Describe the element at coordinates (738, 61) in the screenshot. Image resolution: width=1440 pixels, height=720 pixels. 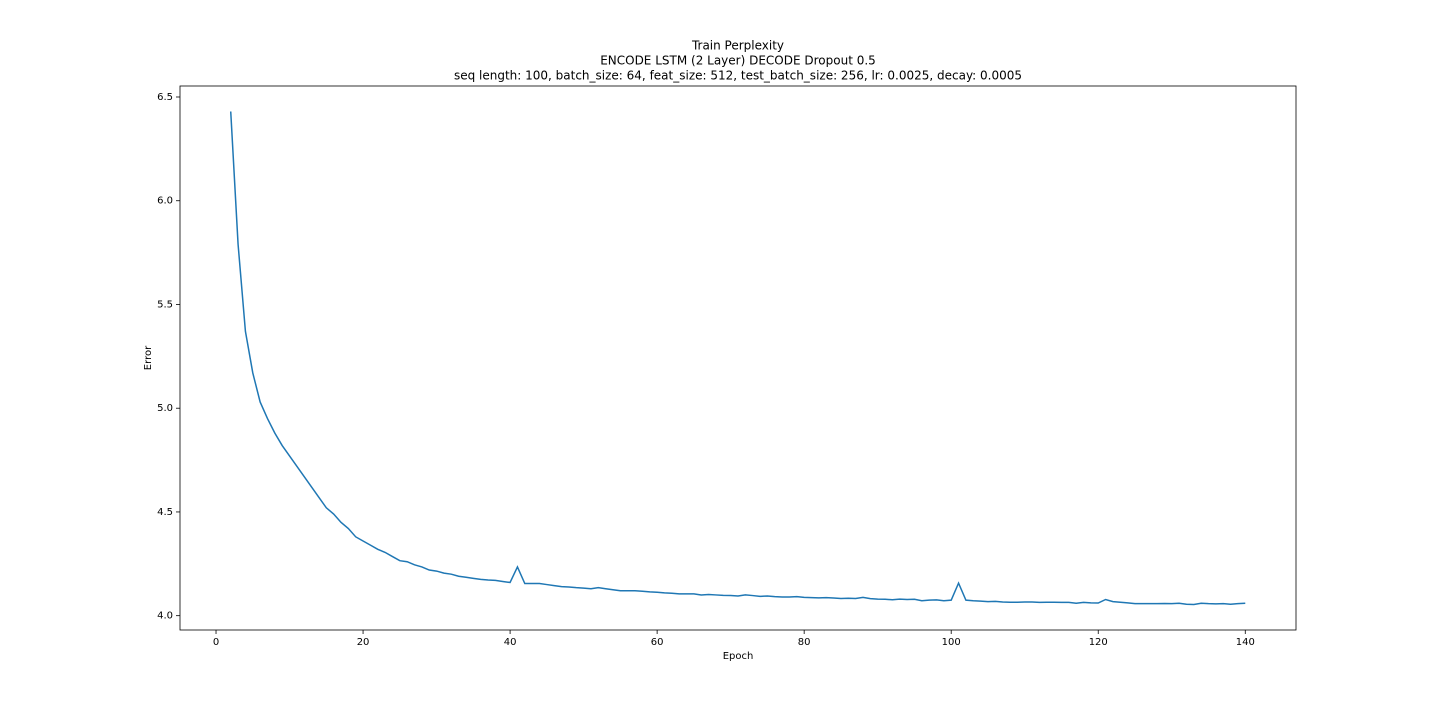
I see `chart-subtitle: ENCODE LSTM (2 Layer) DECODE Dropout 0.5` at that location.